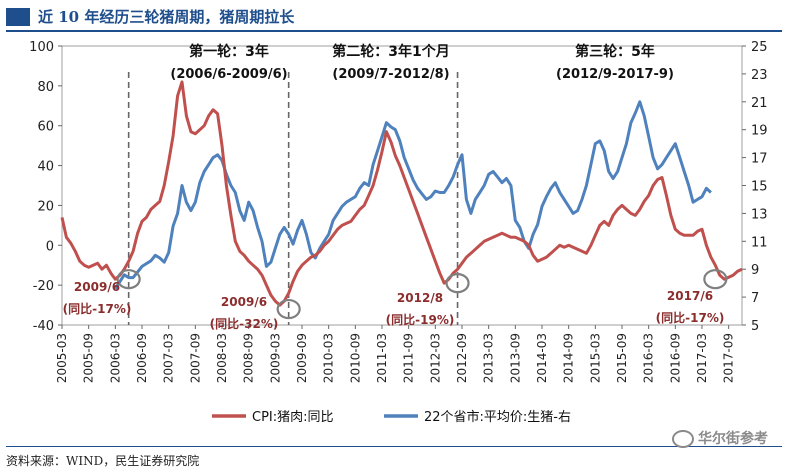 This screenshot has height=475, width=788. Describe the element at coordinates (390, 51) in the screenshot. I see `cycle-label: 第二轮：3年1个月` at that location.